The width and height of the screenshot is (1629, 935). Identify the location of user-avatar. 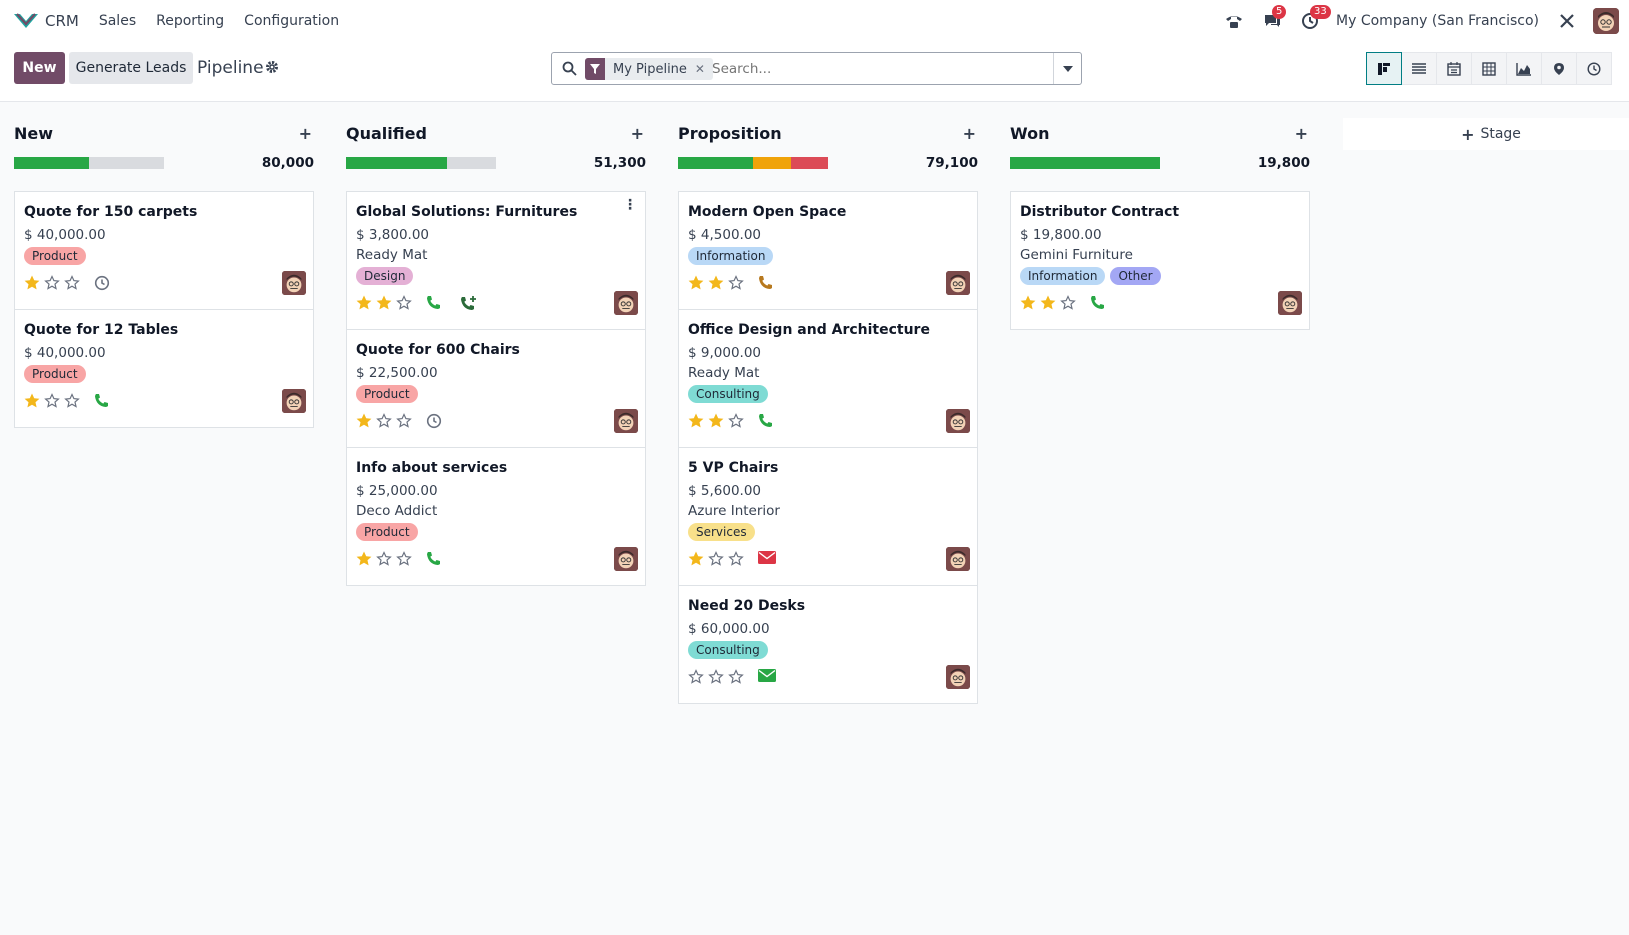
(1606, 21).